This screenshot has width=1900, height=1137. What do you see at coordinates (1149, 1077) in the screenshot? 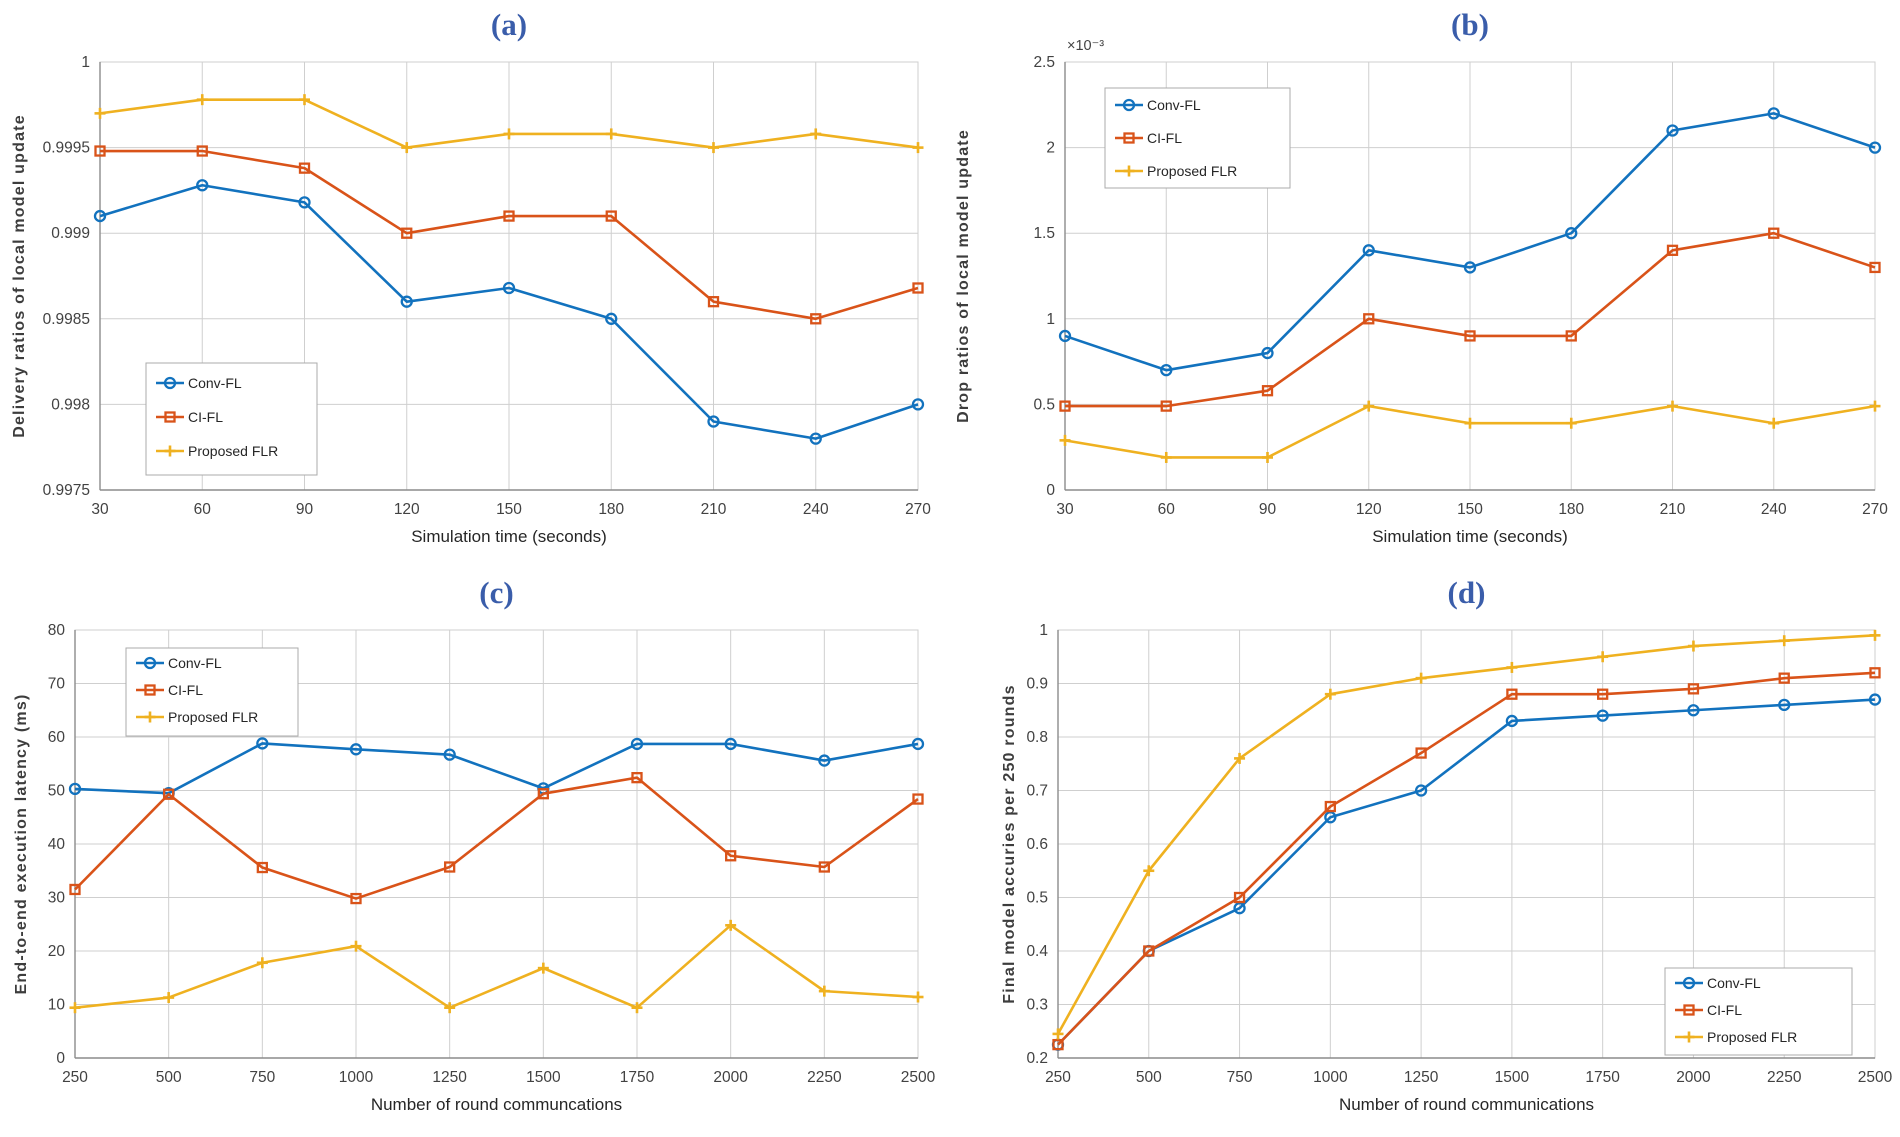
I see `x-tick-label: 500` at bounding box center [1149, 1077].